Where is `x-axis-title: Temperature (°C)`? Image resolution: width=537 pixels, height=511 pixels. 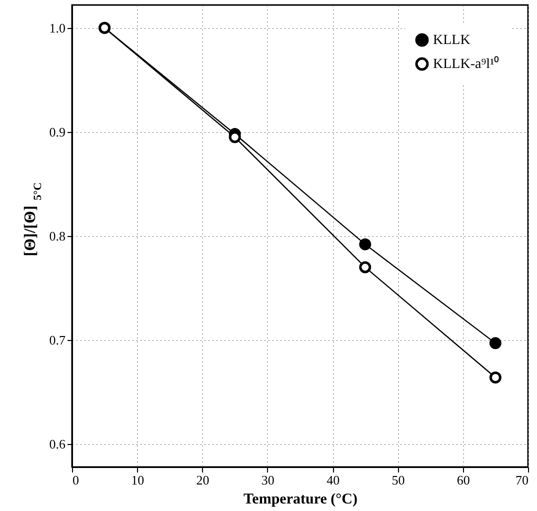
x-axis-title: Temperature (°C) is located at coordinates (301, 500).